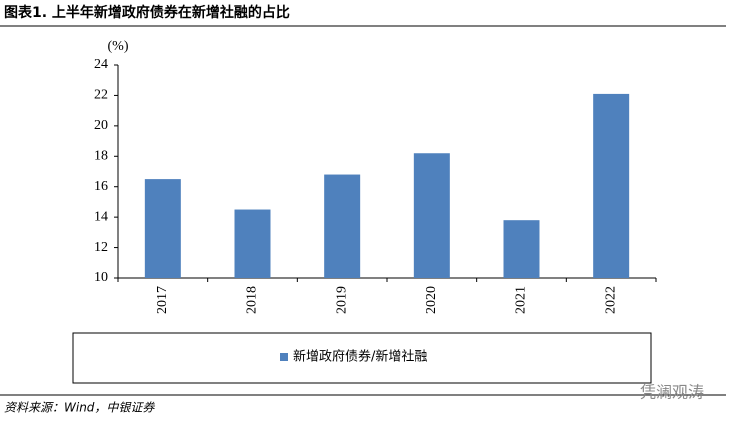  What do you see at coordinates (341, 300) in the screenshot?
I see `x-tick-label: 2019` at bounding box center [341, 300].